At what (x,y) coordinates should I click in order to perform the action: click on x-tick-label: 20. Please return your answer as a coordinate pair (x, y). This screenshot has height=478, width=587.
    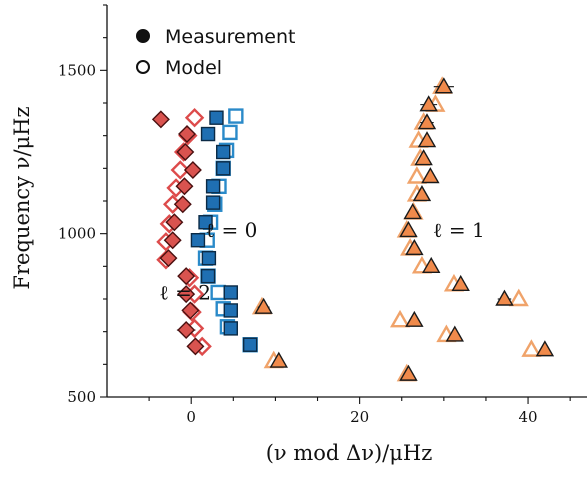
    Looking at the image, I should click on (359, 417).